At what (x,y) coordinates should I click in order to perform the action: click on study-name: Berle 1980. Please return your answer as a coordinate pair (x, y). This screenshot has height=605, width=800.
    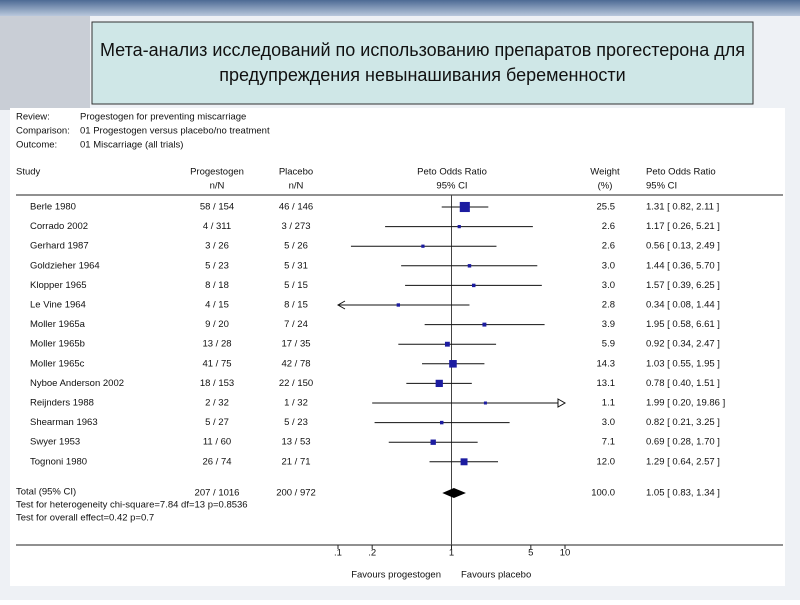
    Looking at the image, I should click on (53, 207).